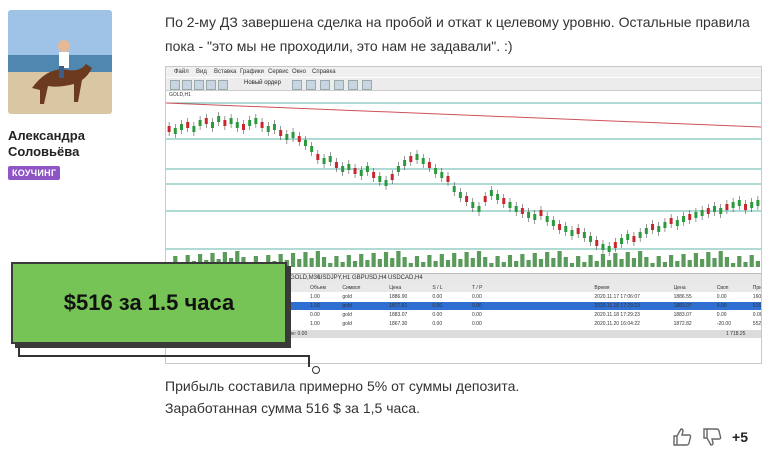 Image resolution: width=778 pixels, height=458 pixels. What do you see at coordinates (278, 72) in the screenshot?
I see `menu-item: Сервис` at bounding box center [278, 72].